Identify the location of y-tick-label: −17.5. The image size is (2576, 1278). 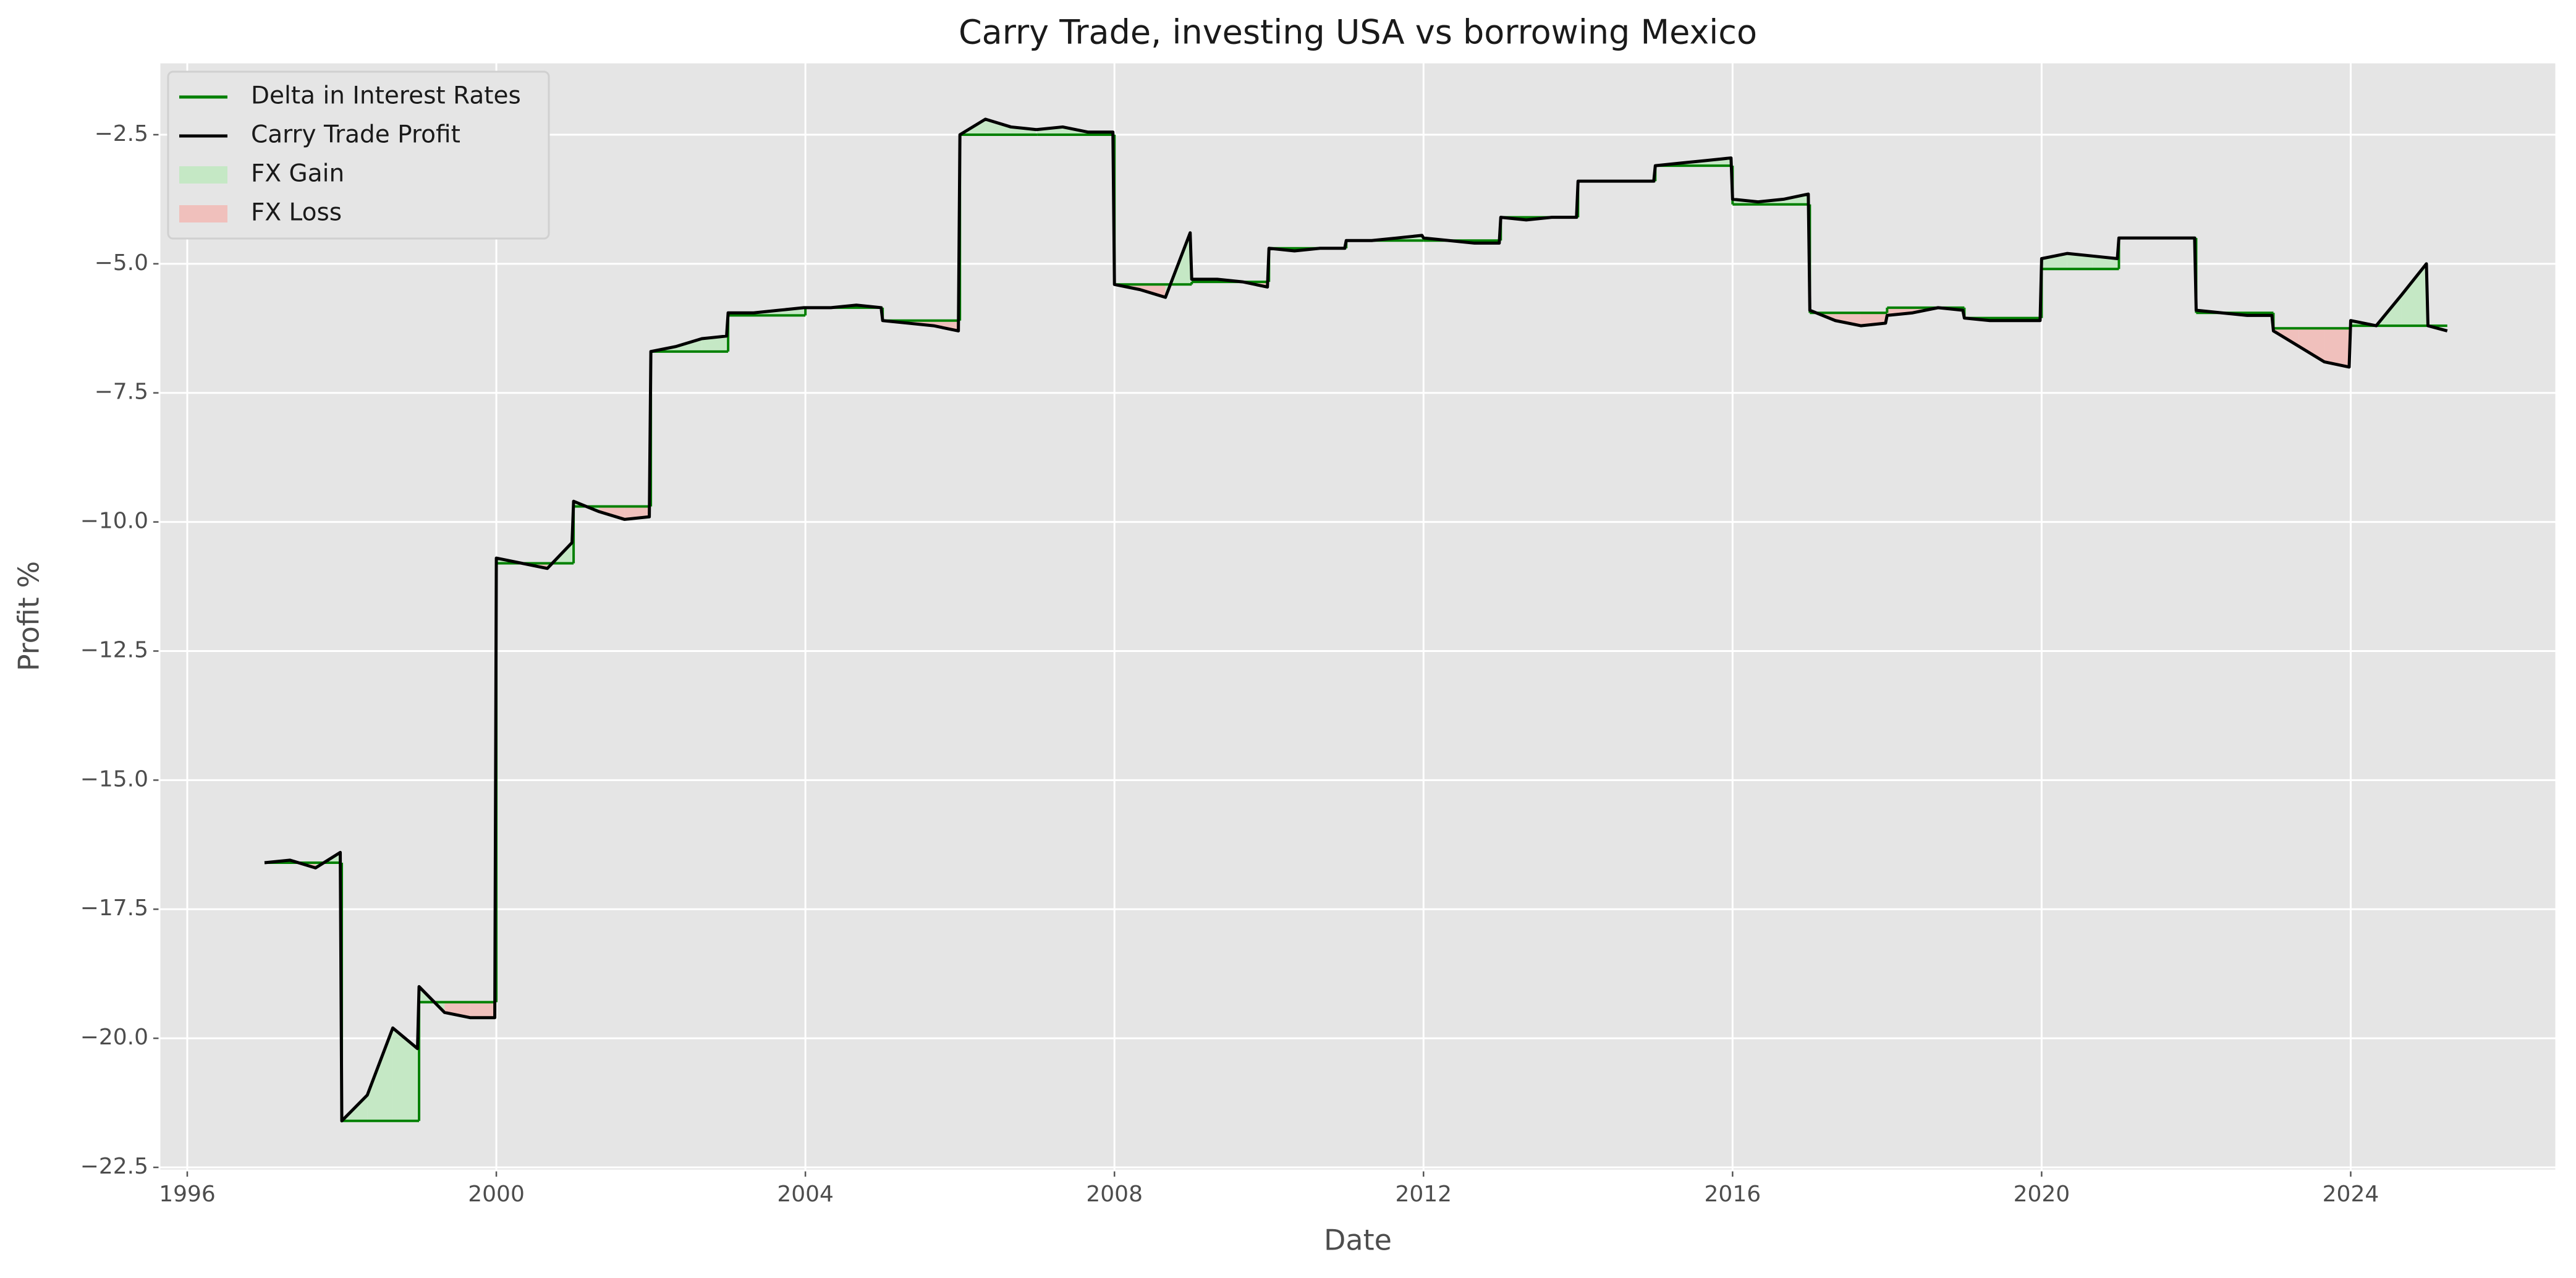
(114, 908).